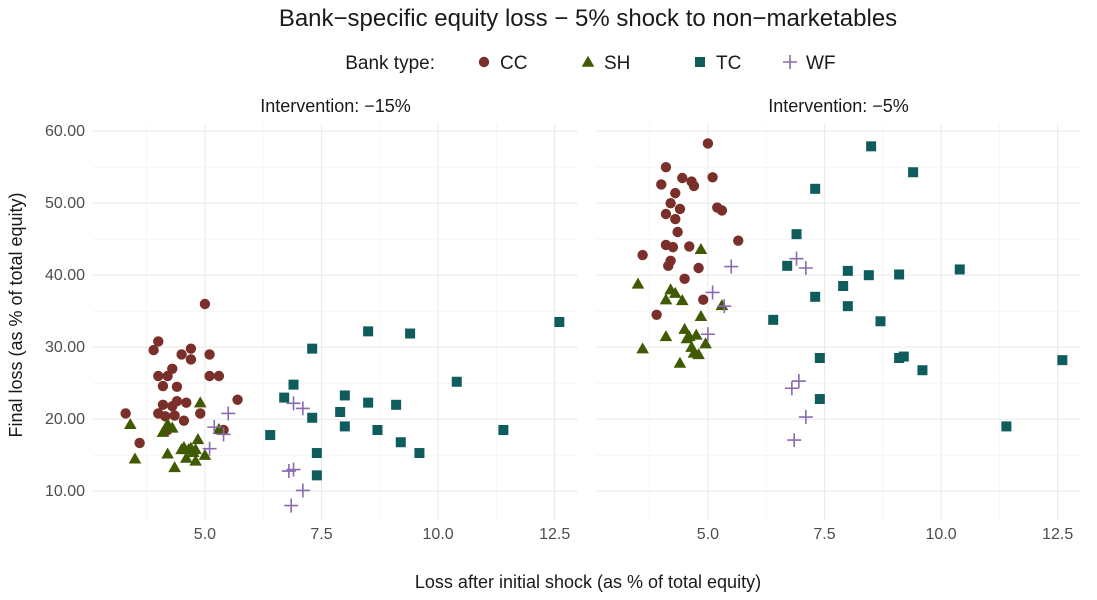  What do you see at coordinates (205, 534) in the screenshot?
I see `x-tick-label: 5.0` at bounding box center [205, 534].